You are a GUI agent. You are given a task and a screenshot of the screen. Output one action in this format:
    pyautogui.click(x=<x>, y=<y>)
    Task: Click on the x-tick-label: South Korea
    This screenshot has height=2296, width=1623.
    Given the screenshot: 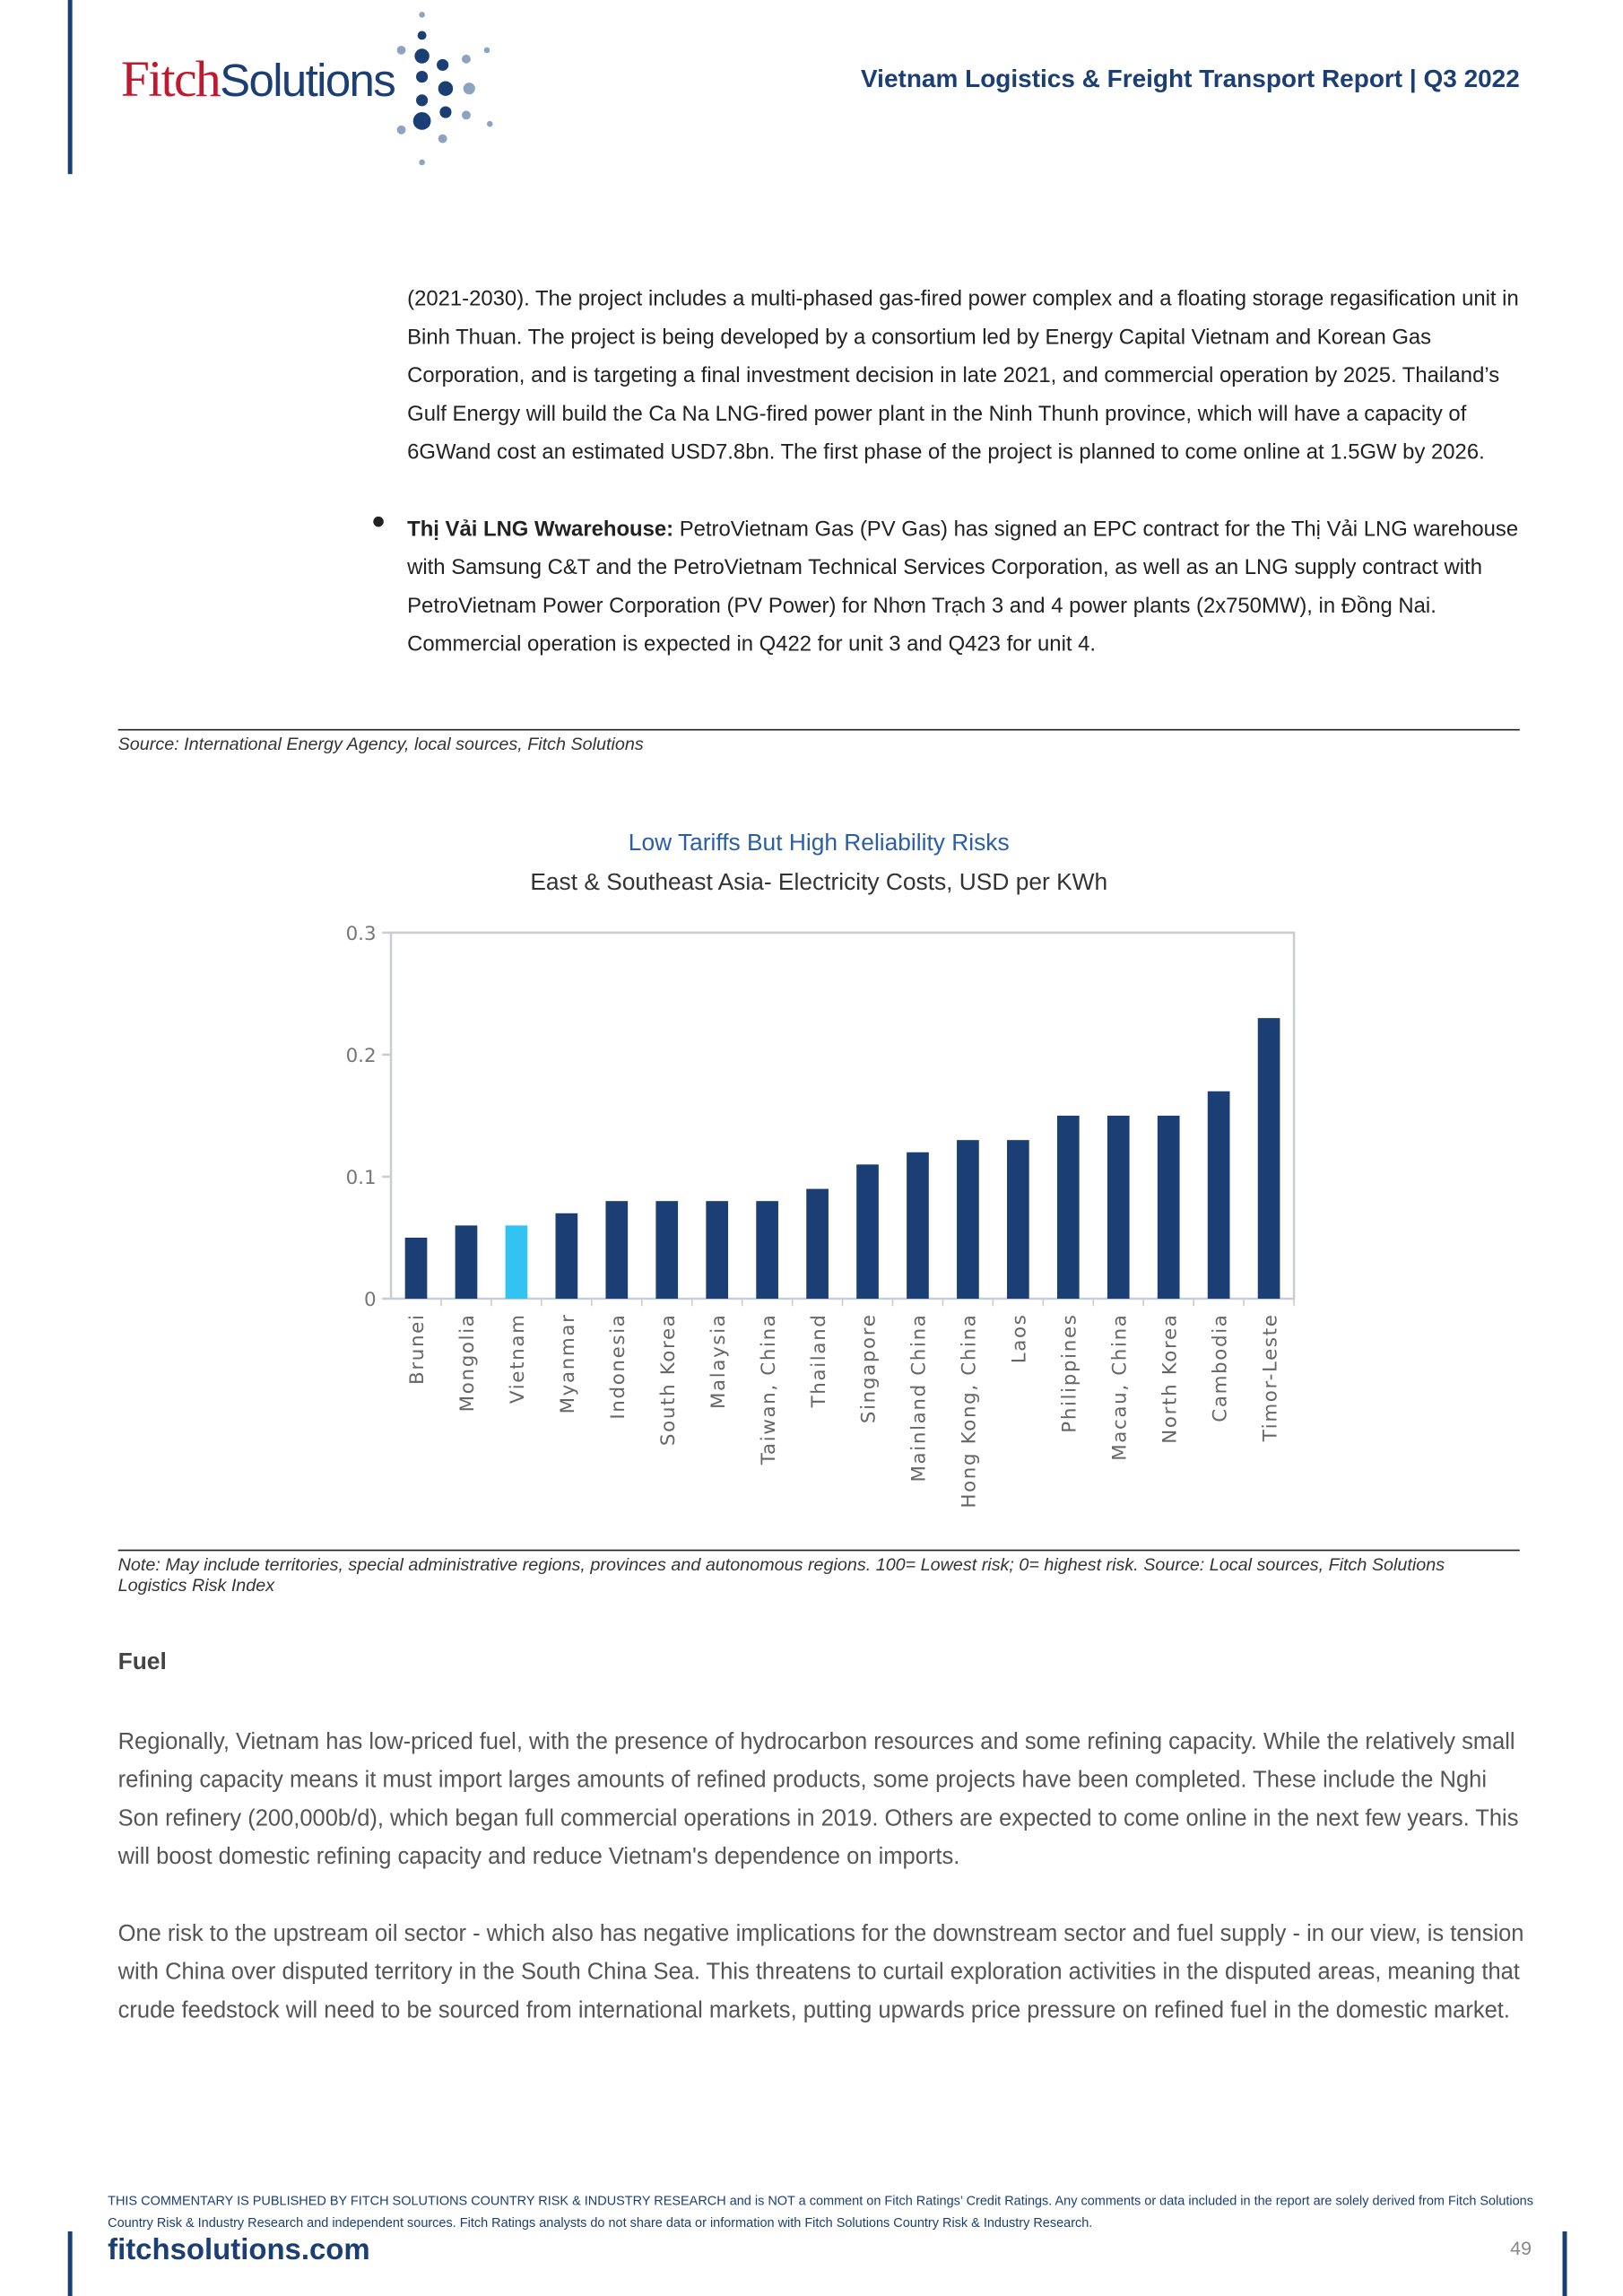 What is the action you would take?
    pyautogui.click(x=668, y=1379)
    